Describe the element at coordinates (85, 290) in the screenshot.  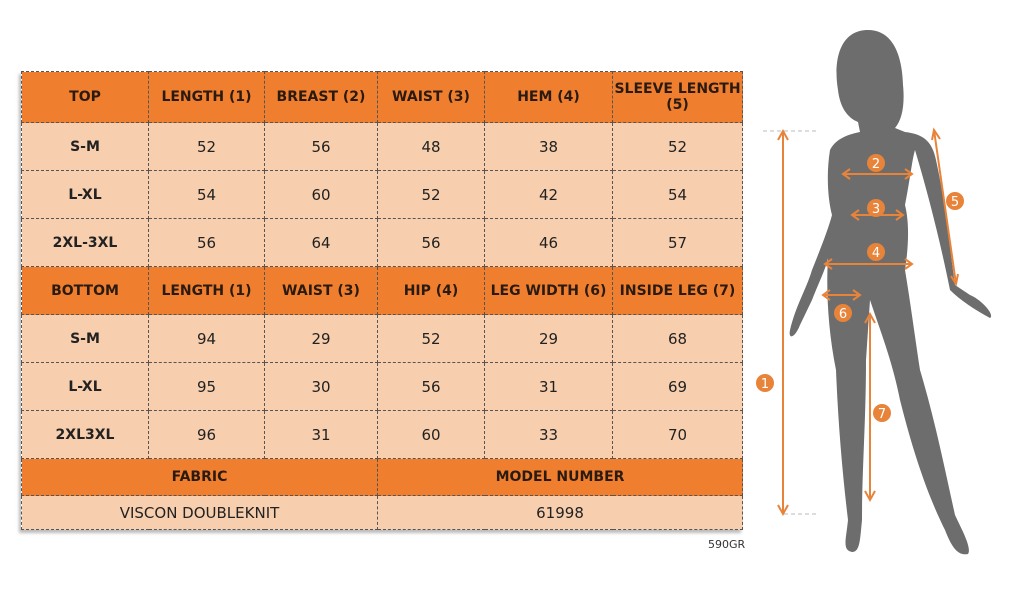
I see `column-header: BOTTOM` at that location.